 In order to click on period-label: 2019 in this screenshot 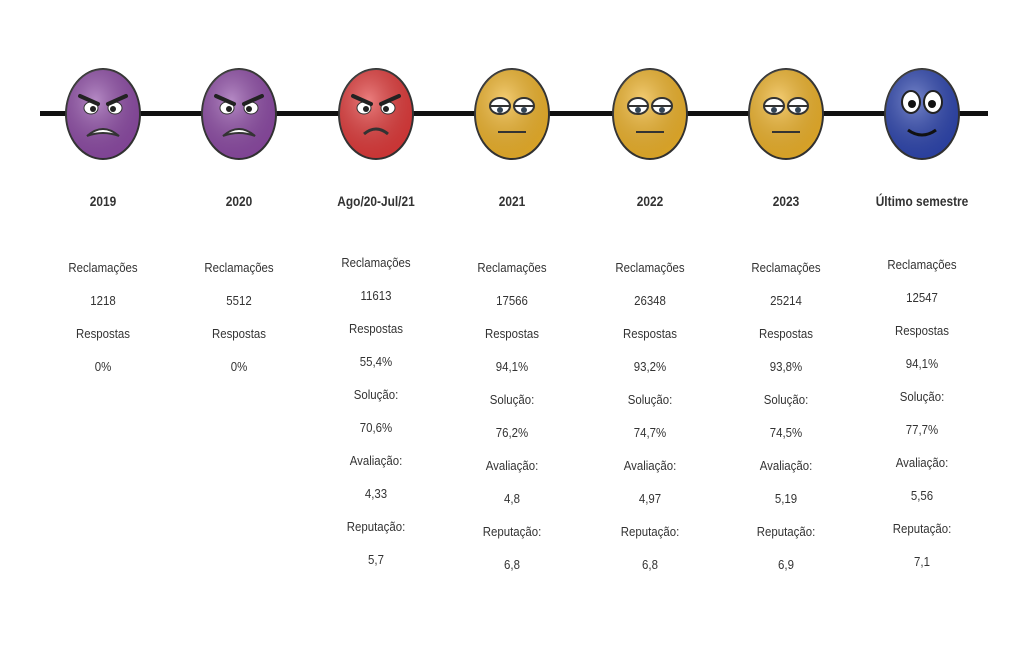, I will do `click(103, 201)`.